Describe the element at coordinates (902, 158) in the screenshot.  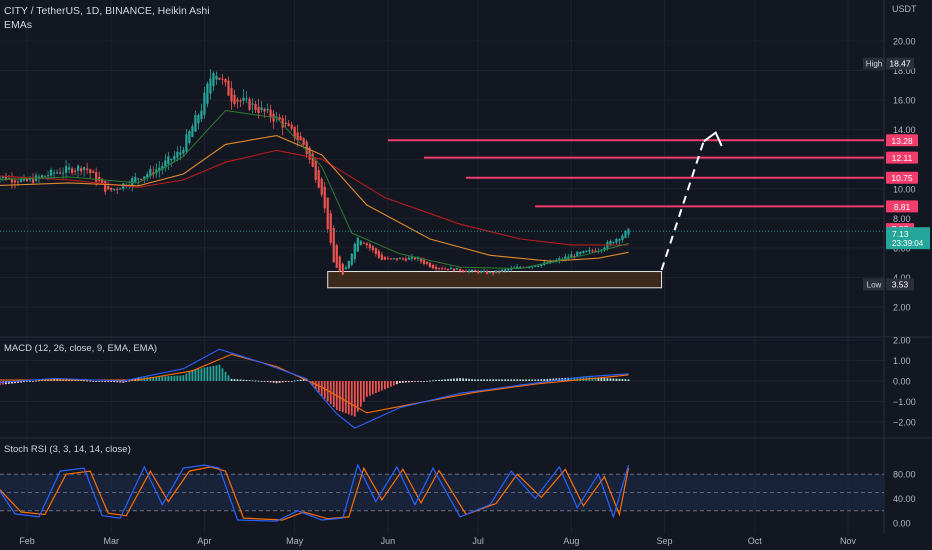
I see `target-tag-label: 12.11` at that location.